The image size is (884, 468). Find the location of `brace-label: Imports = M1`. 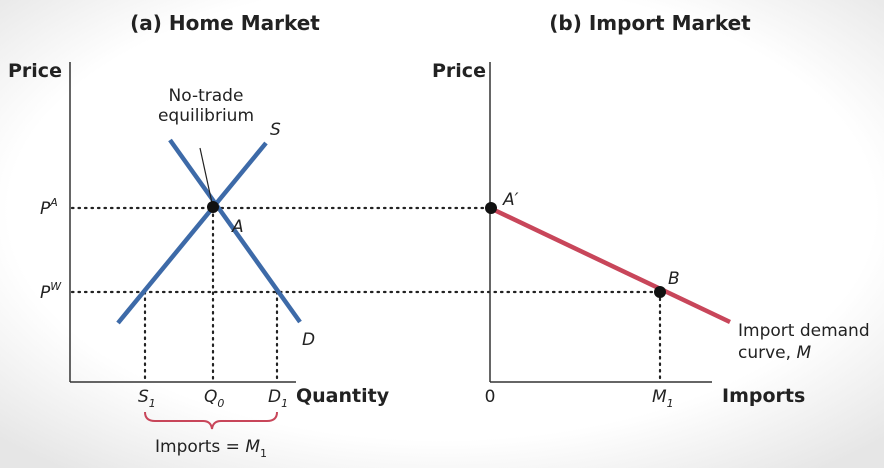

brace-label: Imports = M1 is located at coordinates (211, 448).